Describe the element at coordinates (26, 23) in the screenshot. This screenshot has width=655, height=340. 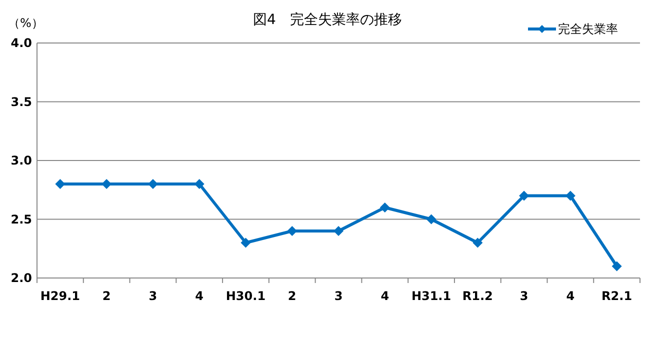
I see `y-axis-title: （%）` at that location.